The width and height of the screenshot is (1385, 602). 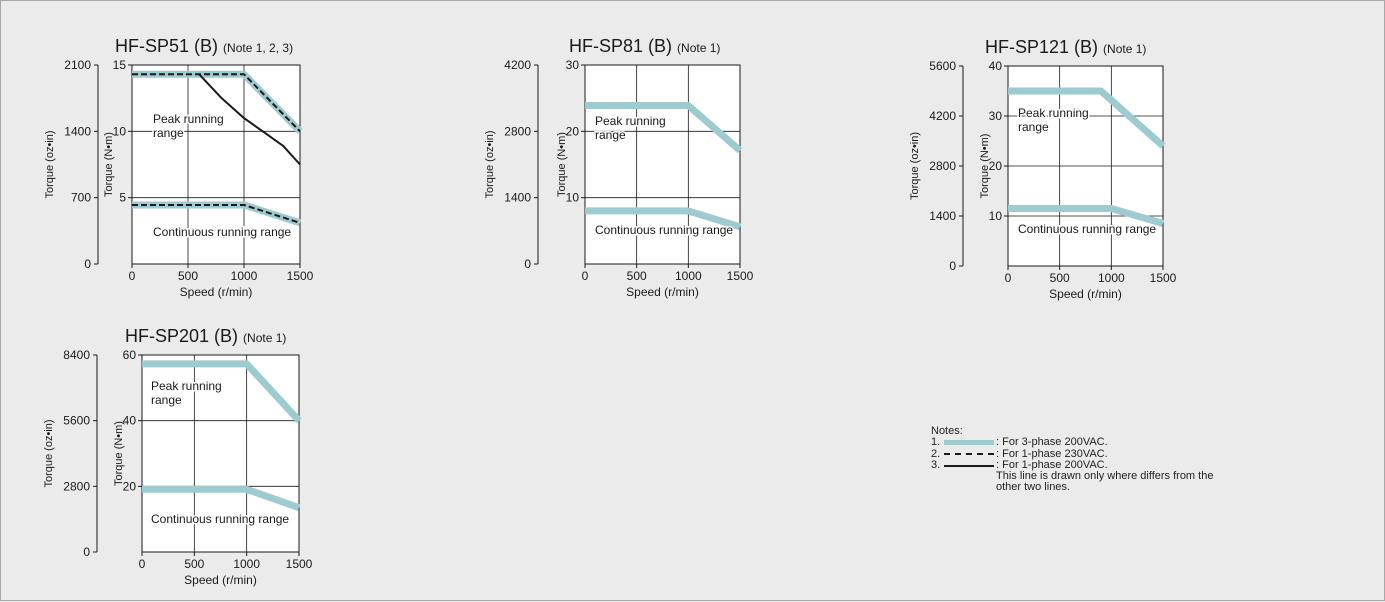 I want to click on legend-item-dashed: 2. : For 1-phase 230VAC., so click(x=1072, y=453).